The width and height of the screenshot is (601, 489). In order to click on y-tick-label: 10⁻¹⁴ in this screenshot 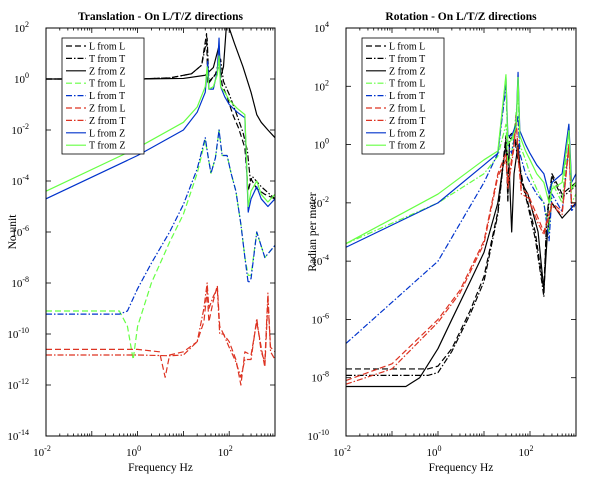, I will do `click(18, 435)`.